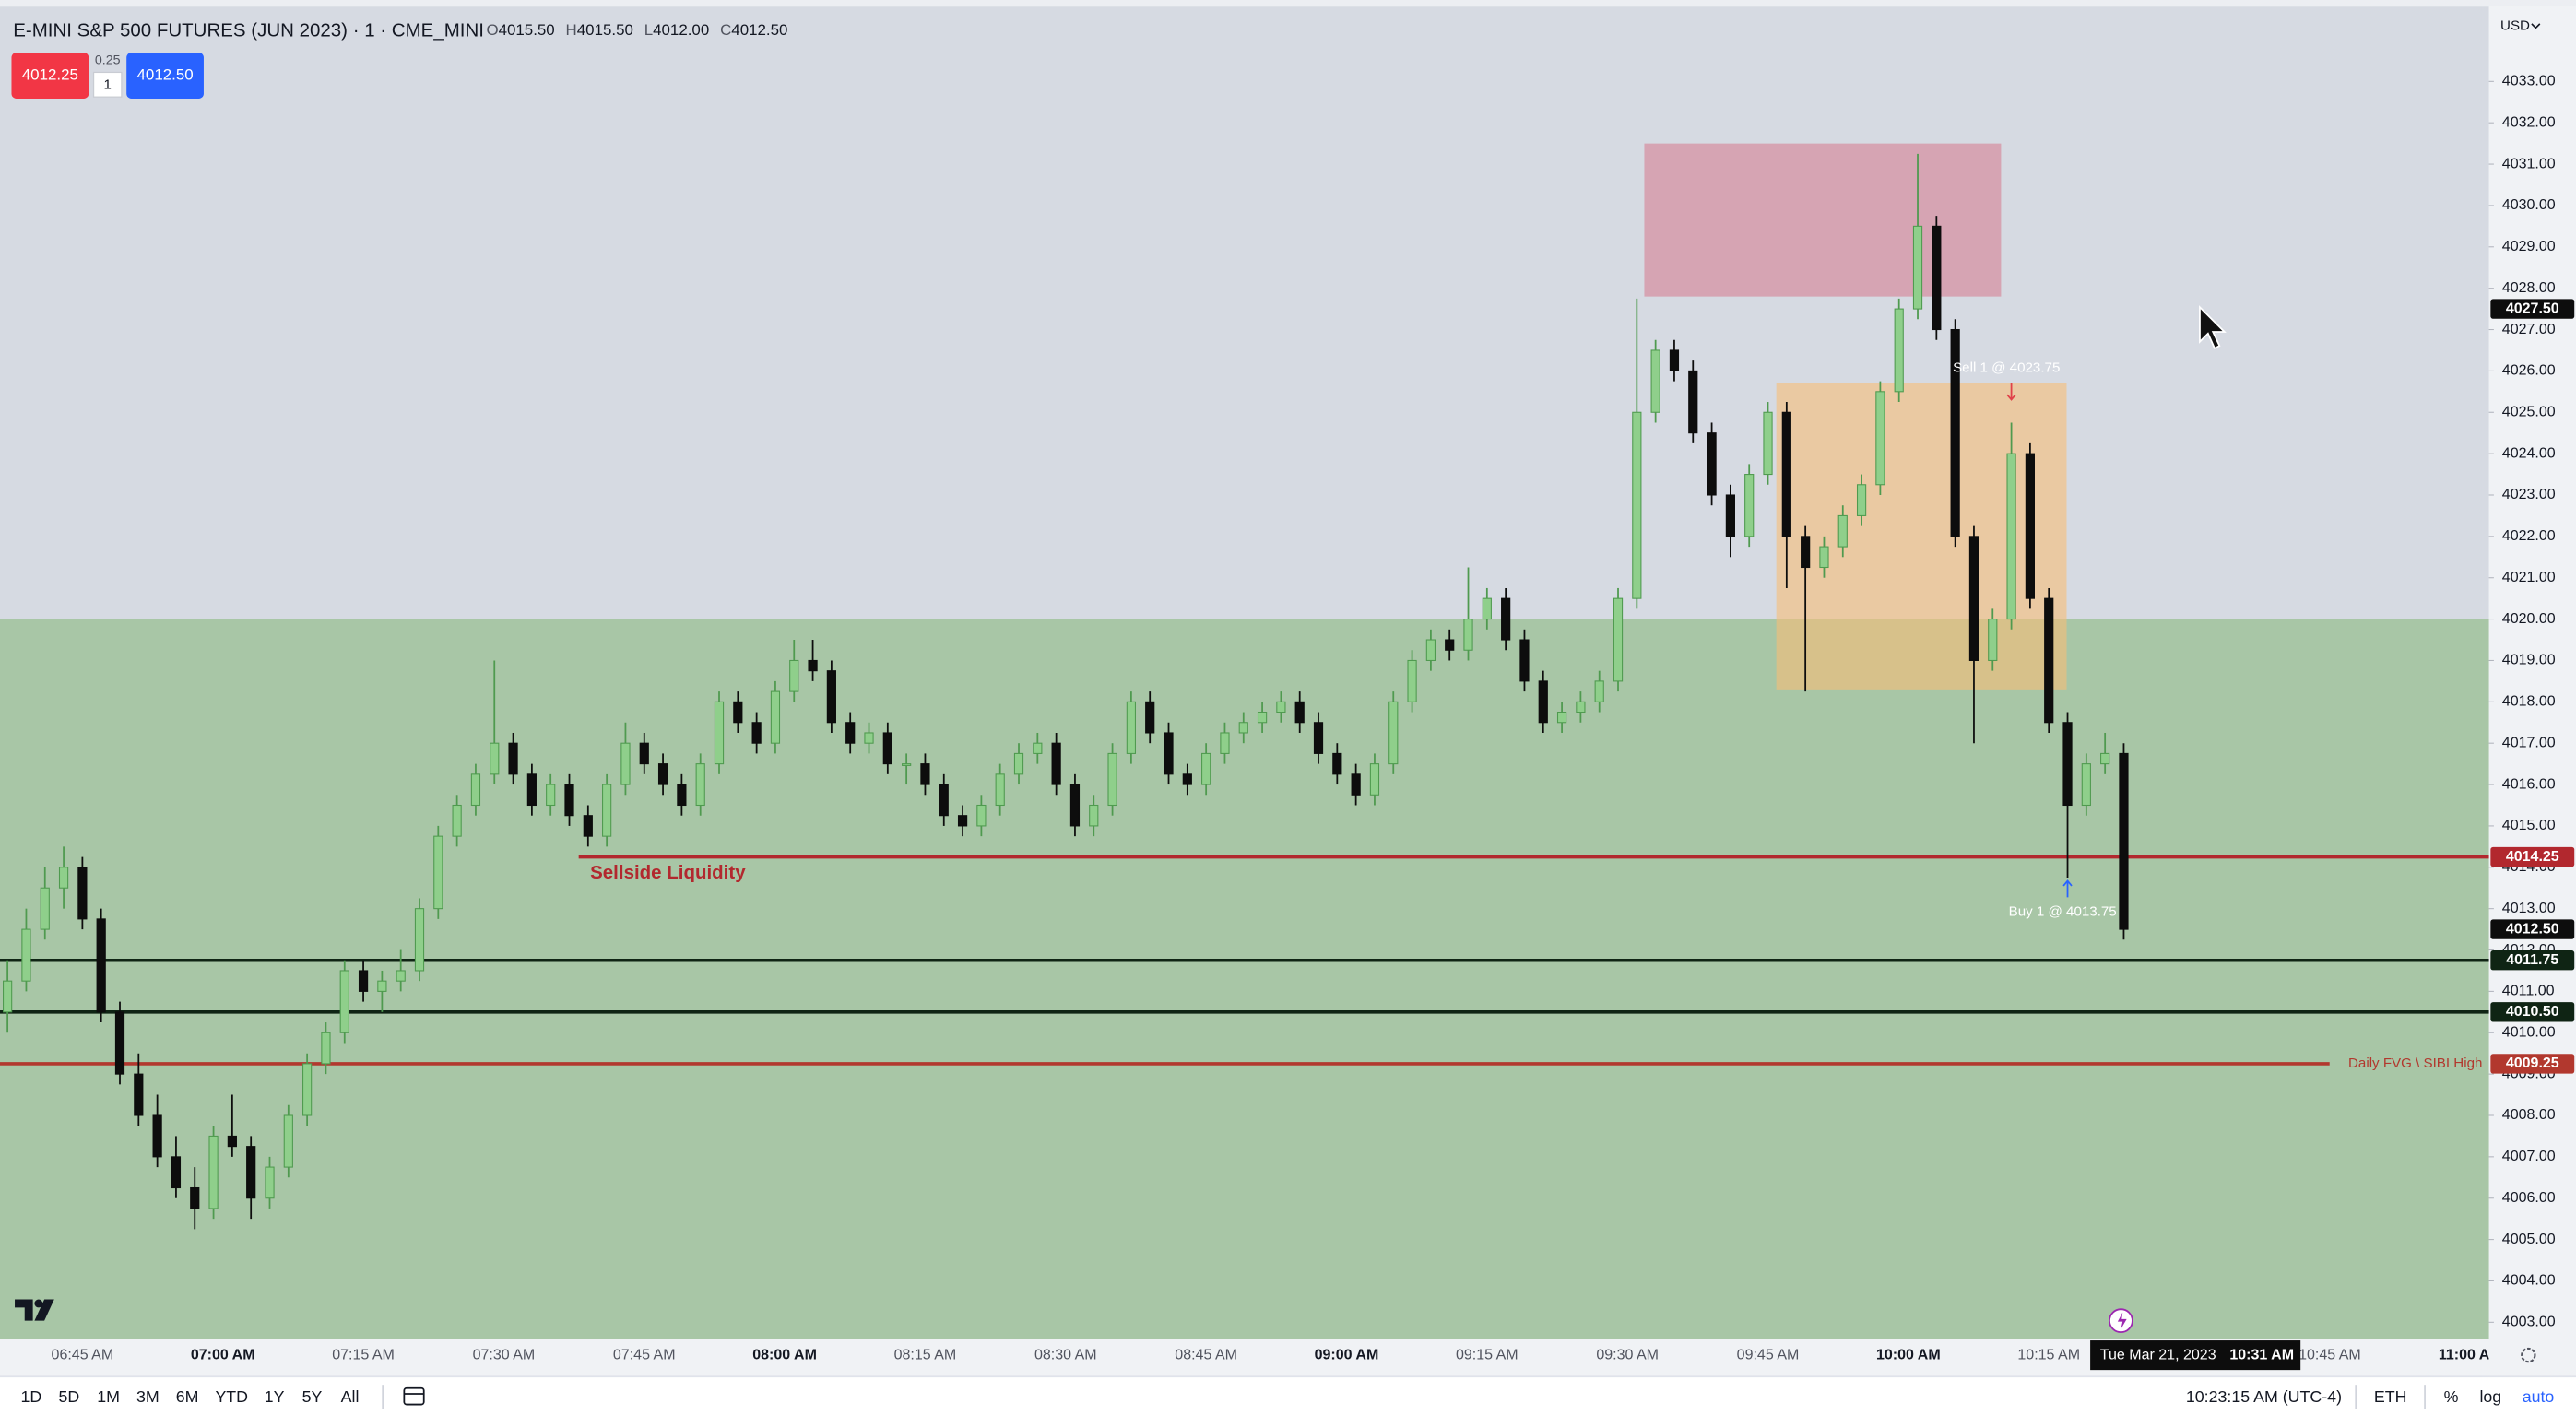  What do you see at coordinates (2529, 1197) in the screenshot?
I see `y-tick-label: 4006.00` at bounding box center [2529, 1197].